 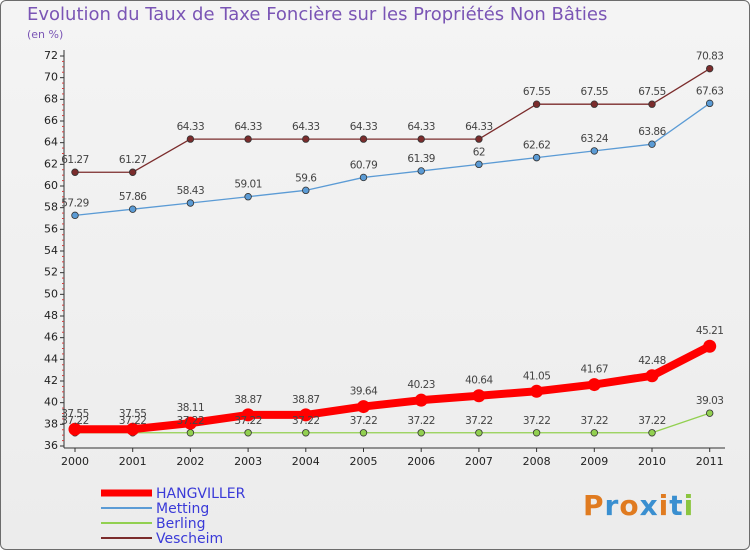 What do you see at coordinates (51, 272) in the screenshot?
I see `y-tick-label: 52` at bounding box center [51, 272].